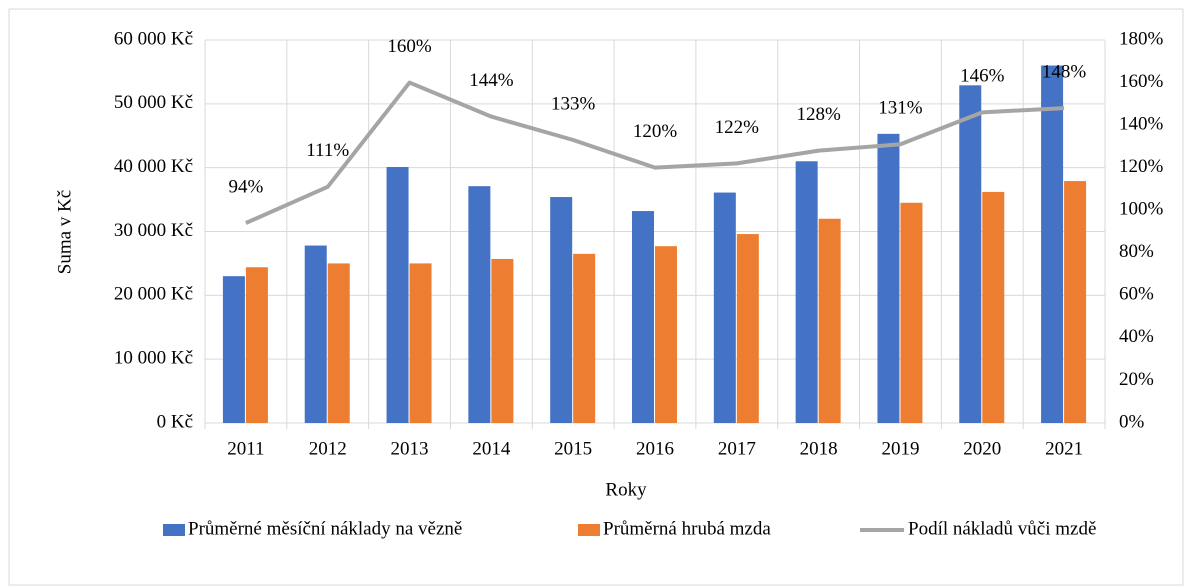 This screenshot has width=1192, height=587. I want to click on y-axis-title: Suma v Kč, so click(64, 232).